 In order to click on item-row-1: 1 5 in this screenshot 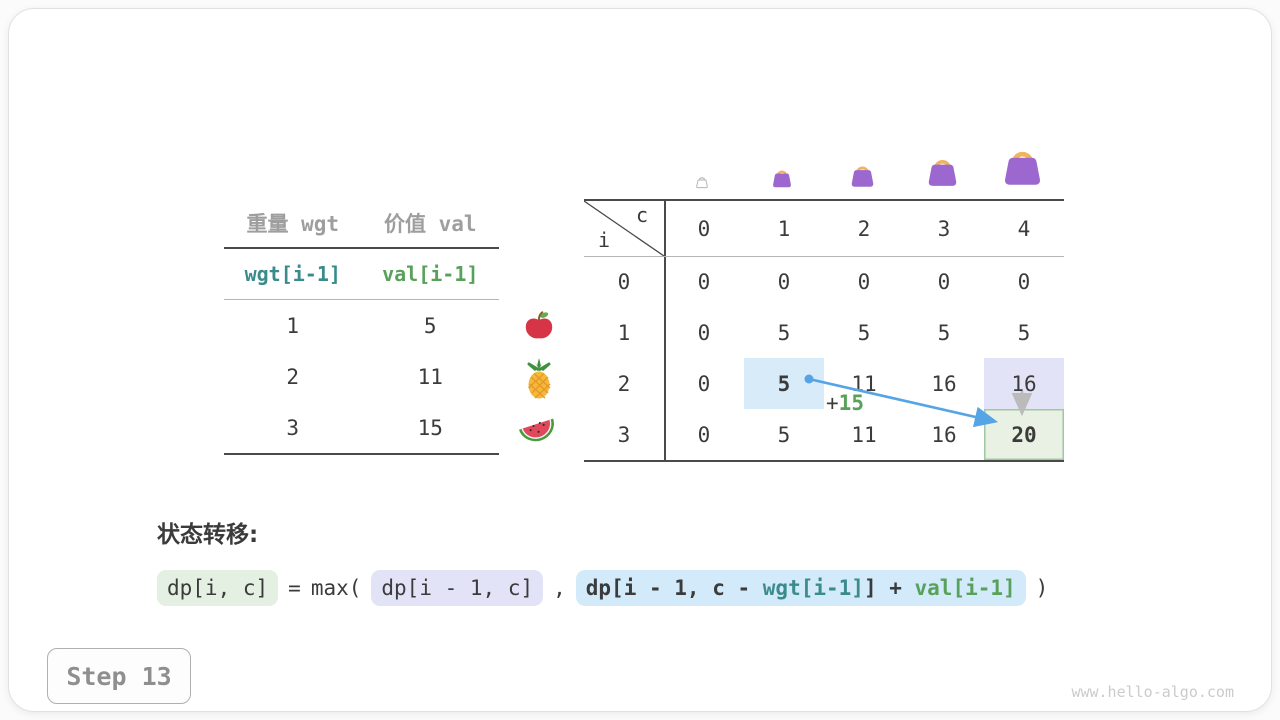, I will do `click(361, 325)`.